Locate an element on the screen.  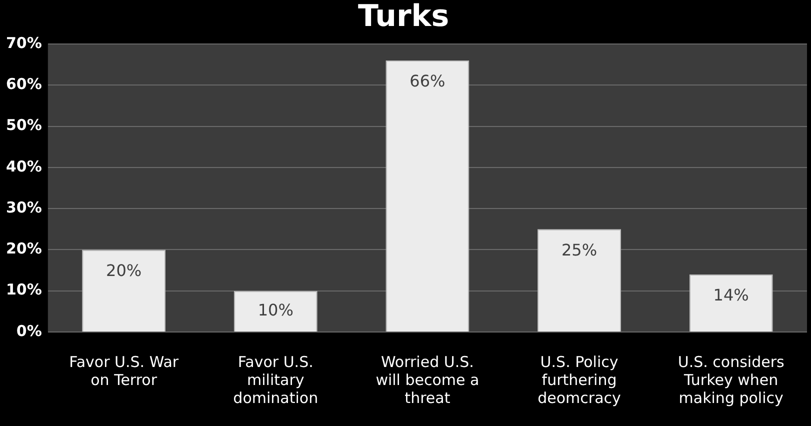
x-tick-label: Favor U.S. War on Terror is located at coordinates (124, 370).